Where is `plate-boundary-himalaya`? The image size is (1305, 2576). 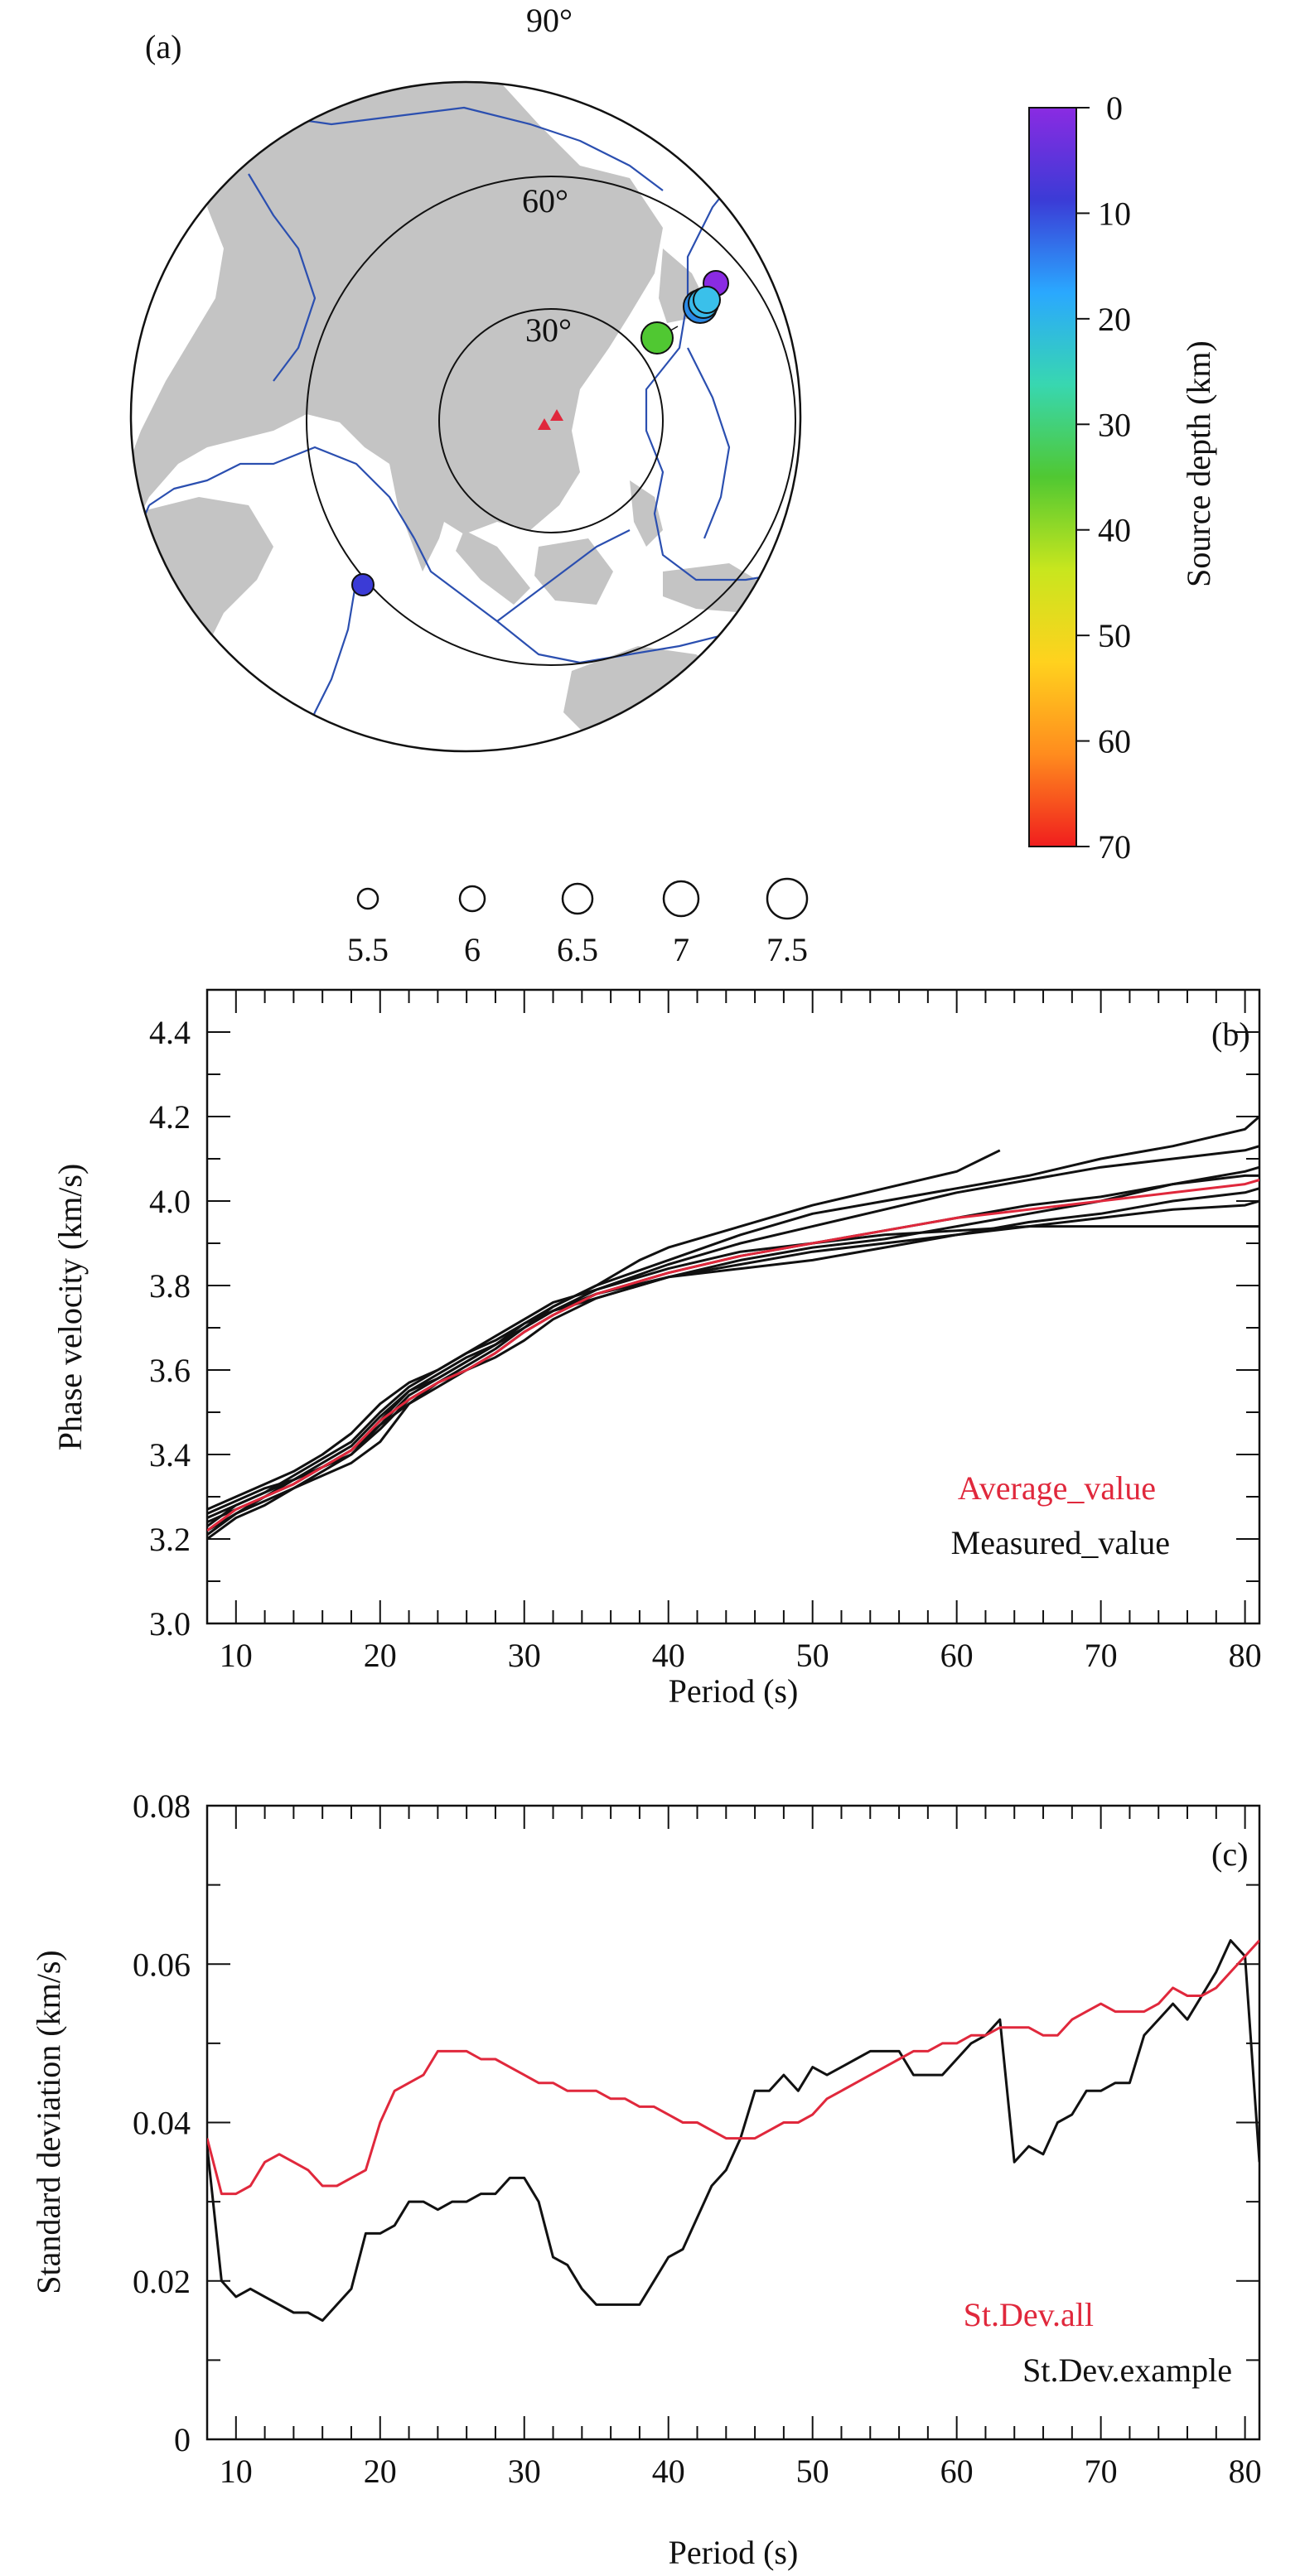 plate-boundary-himalaya is located at coordinates (281, 493).